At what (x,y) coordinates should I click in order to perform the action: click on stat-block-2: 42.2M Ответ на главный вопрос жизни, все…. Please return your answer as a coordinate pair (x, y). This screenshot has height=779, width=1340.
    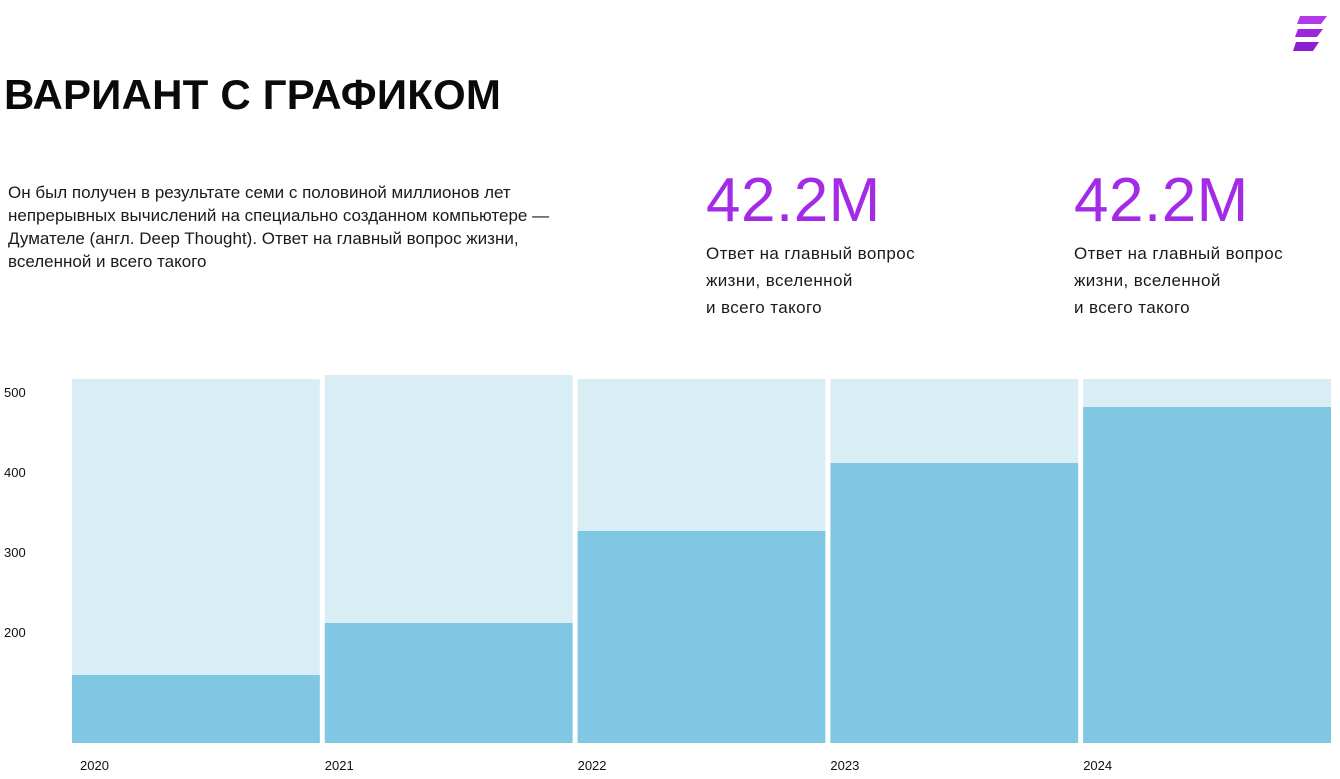
    Looking at the image, I should click on (1204, 244).